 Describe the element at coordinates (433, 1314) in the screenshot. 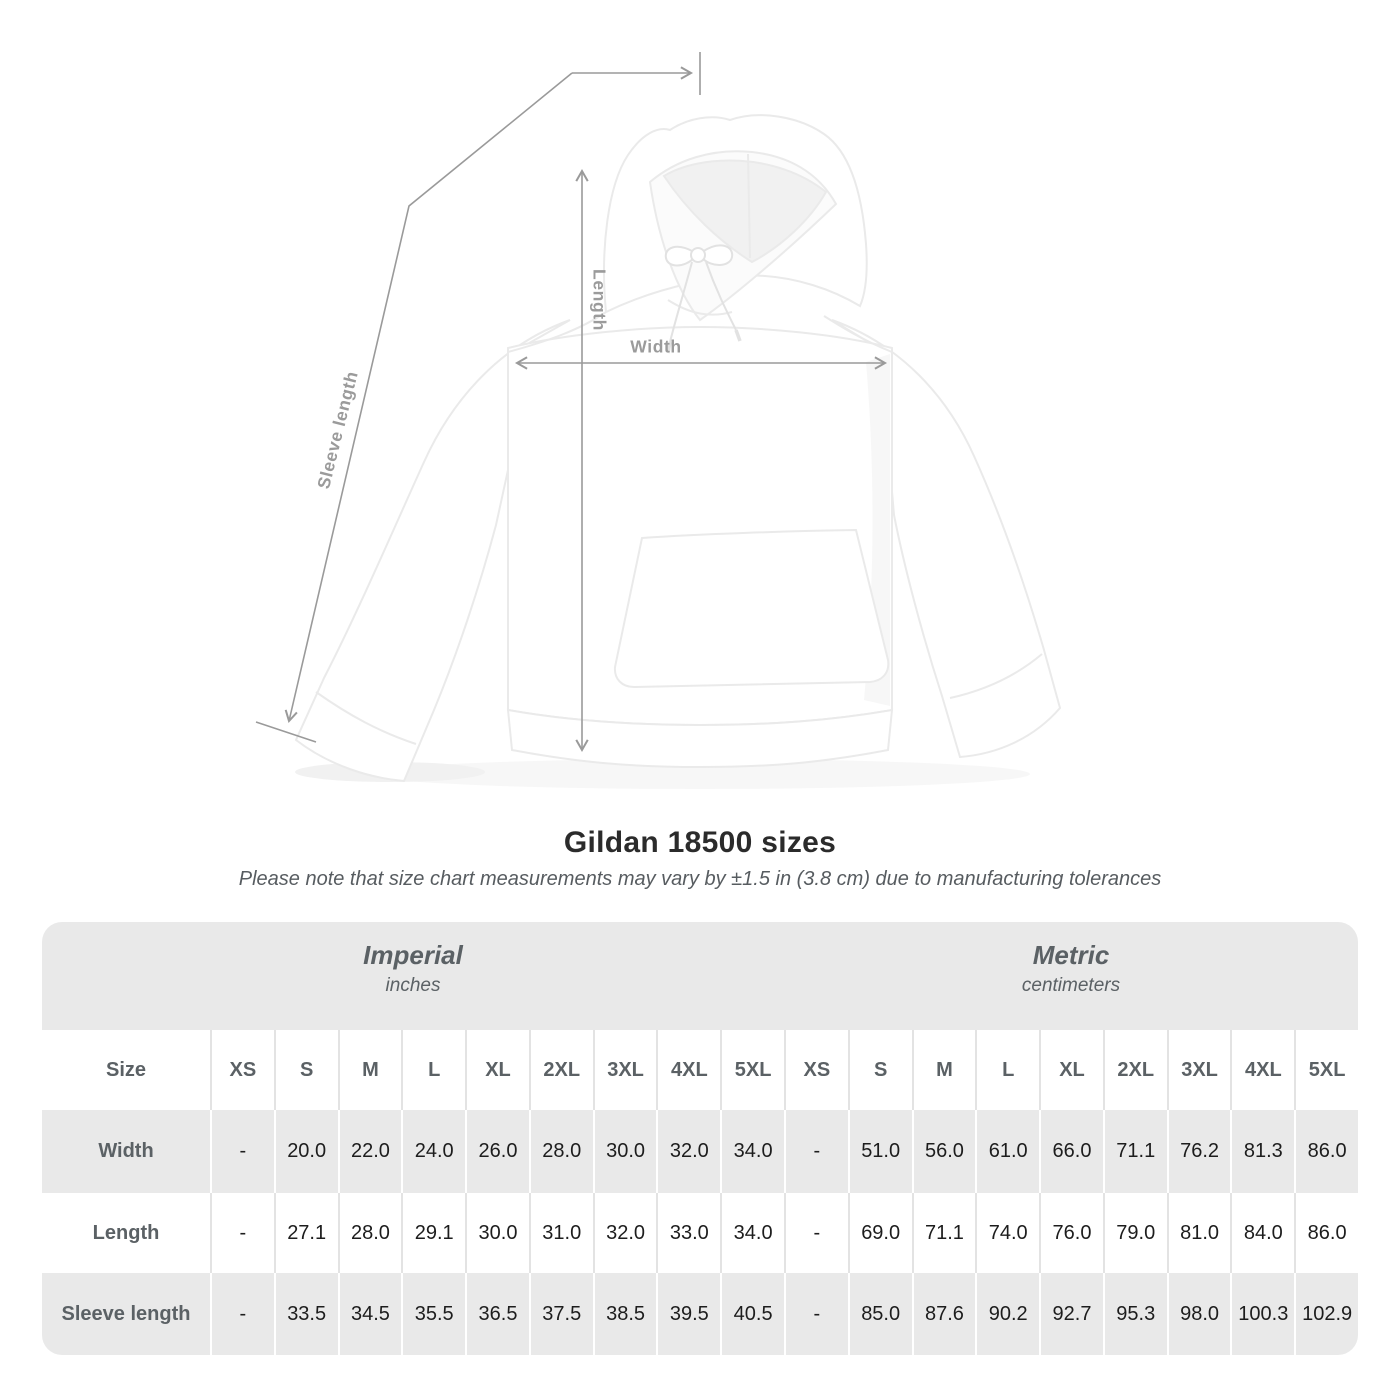

I see `measurement-value-cell: 35.5` at that location.